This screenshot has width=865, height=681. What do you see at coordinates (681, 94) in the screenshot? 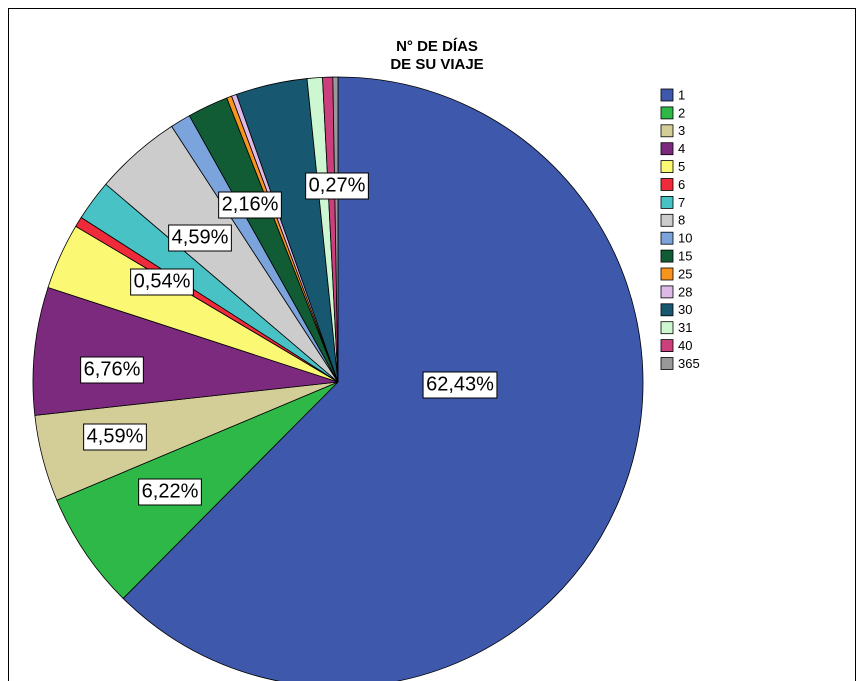
I see `legend-label: 1` at bounding box center [681, 94].